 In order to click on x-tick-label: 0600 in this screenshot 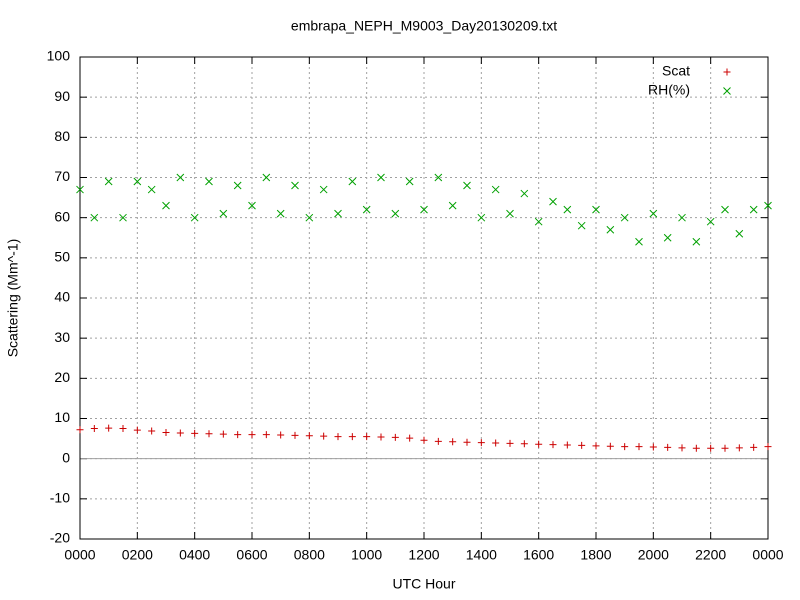, I will do `click(251, 555)`.